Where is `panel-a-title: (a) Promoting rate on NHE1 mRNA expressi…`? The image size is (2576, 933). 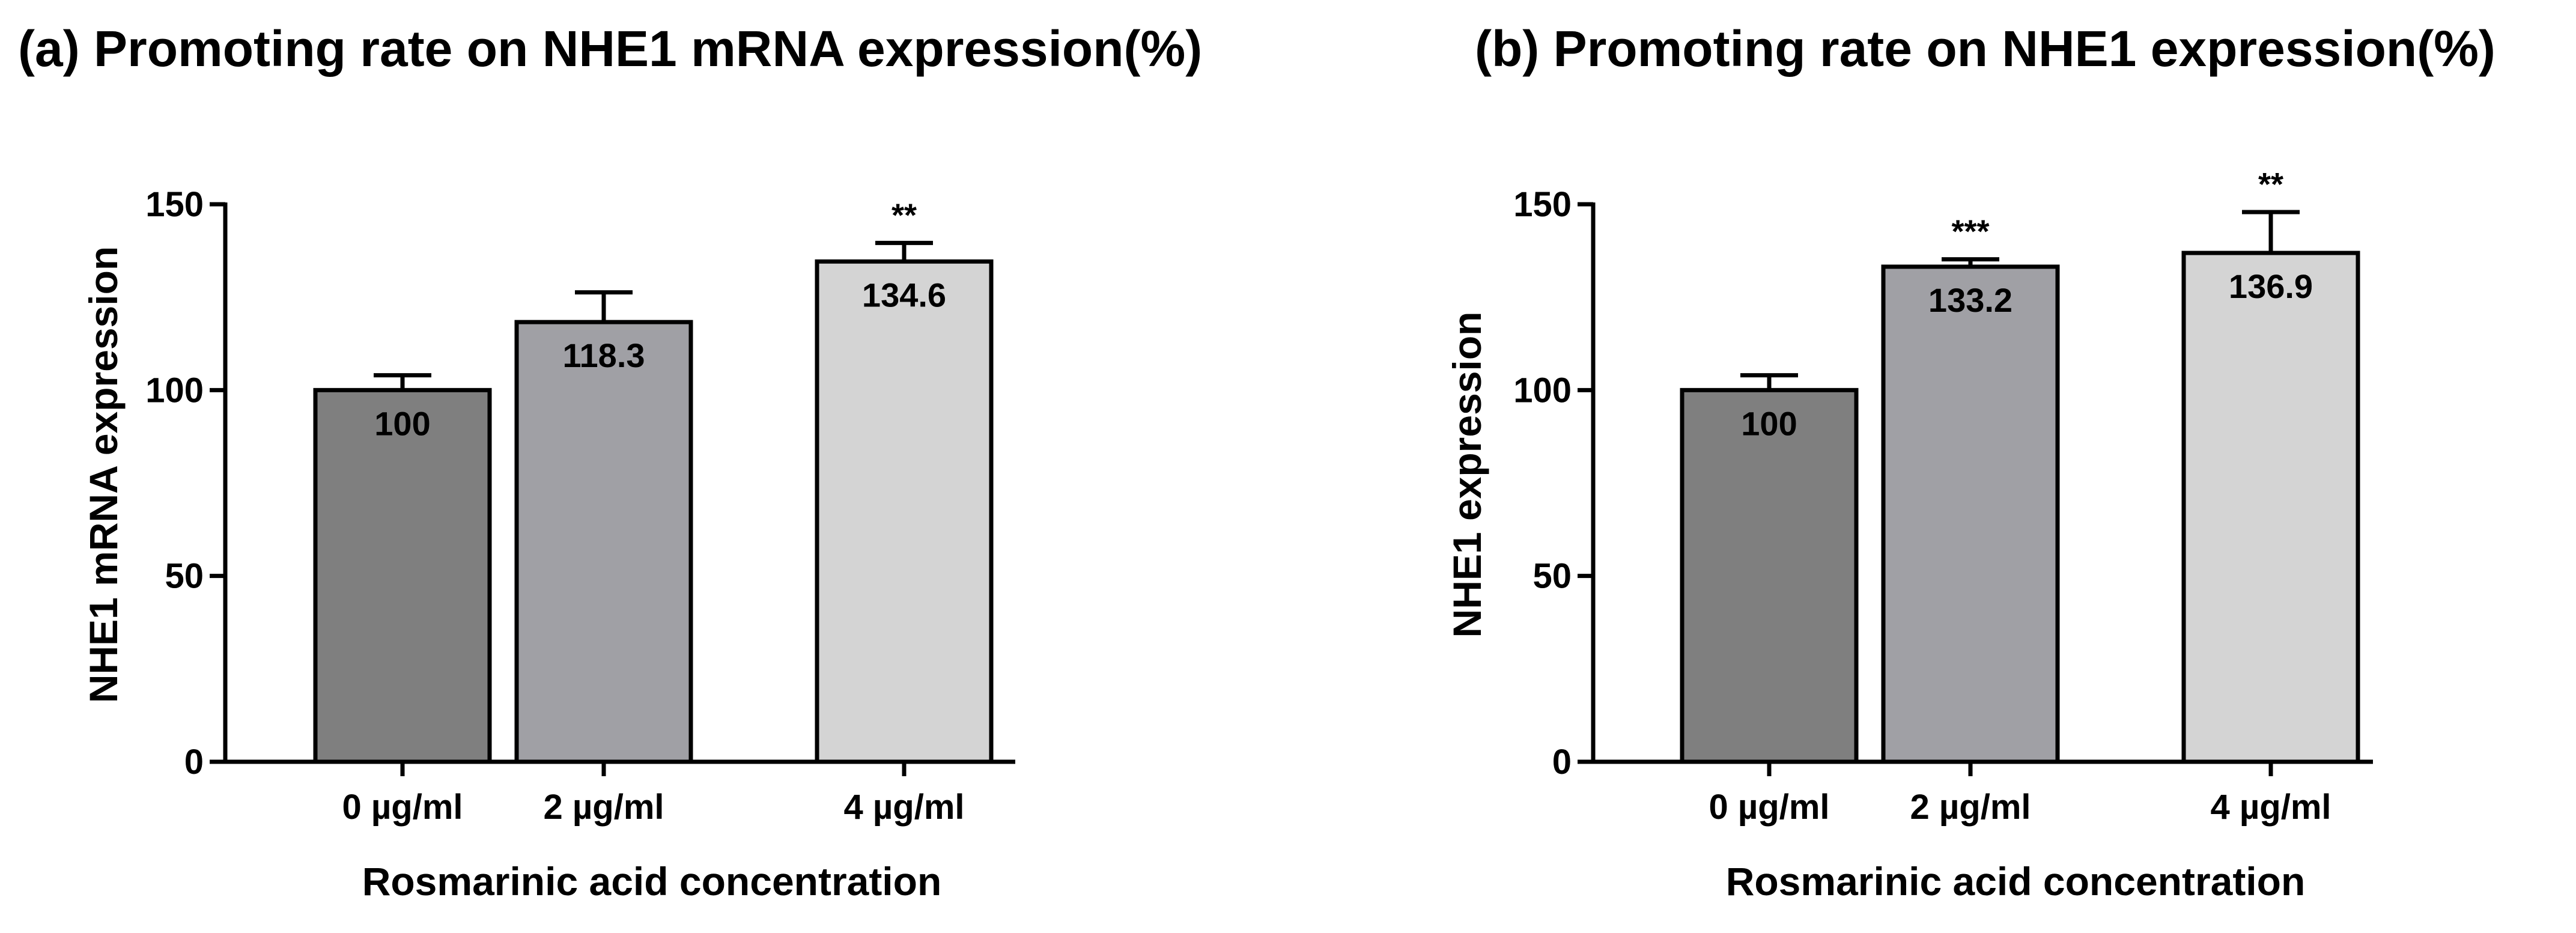 panel-a-title: (a) Promoting rate on NHE1 mRNA expressi… is located at coordinates (610, 48).